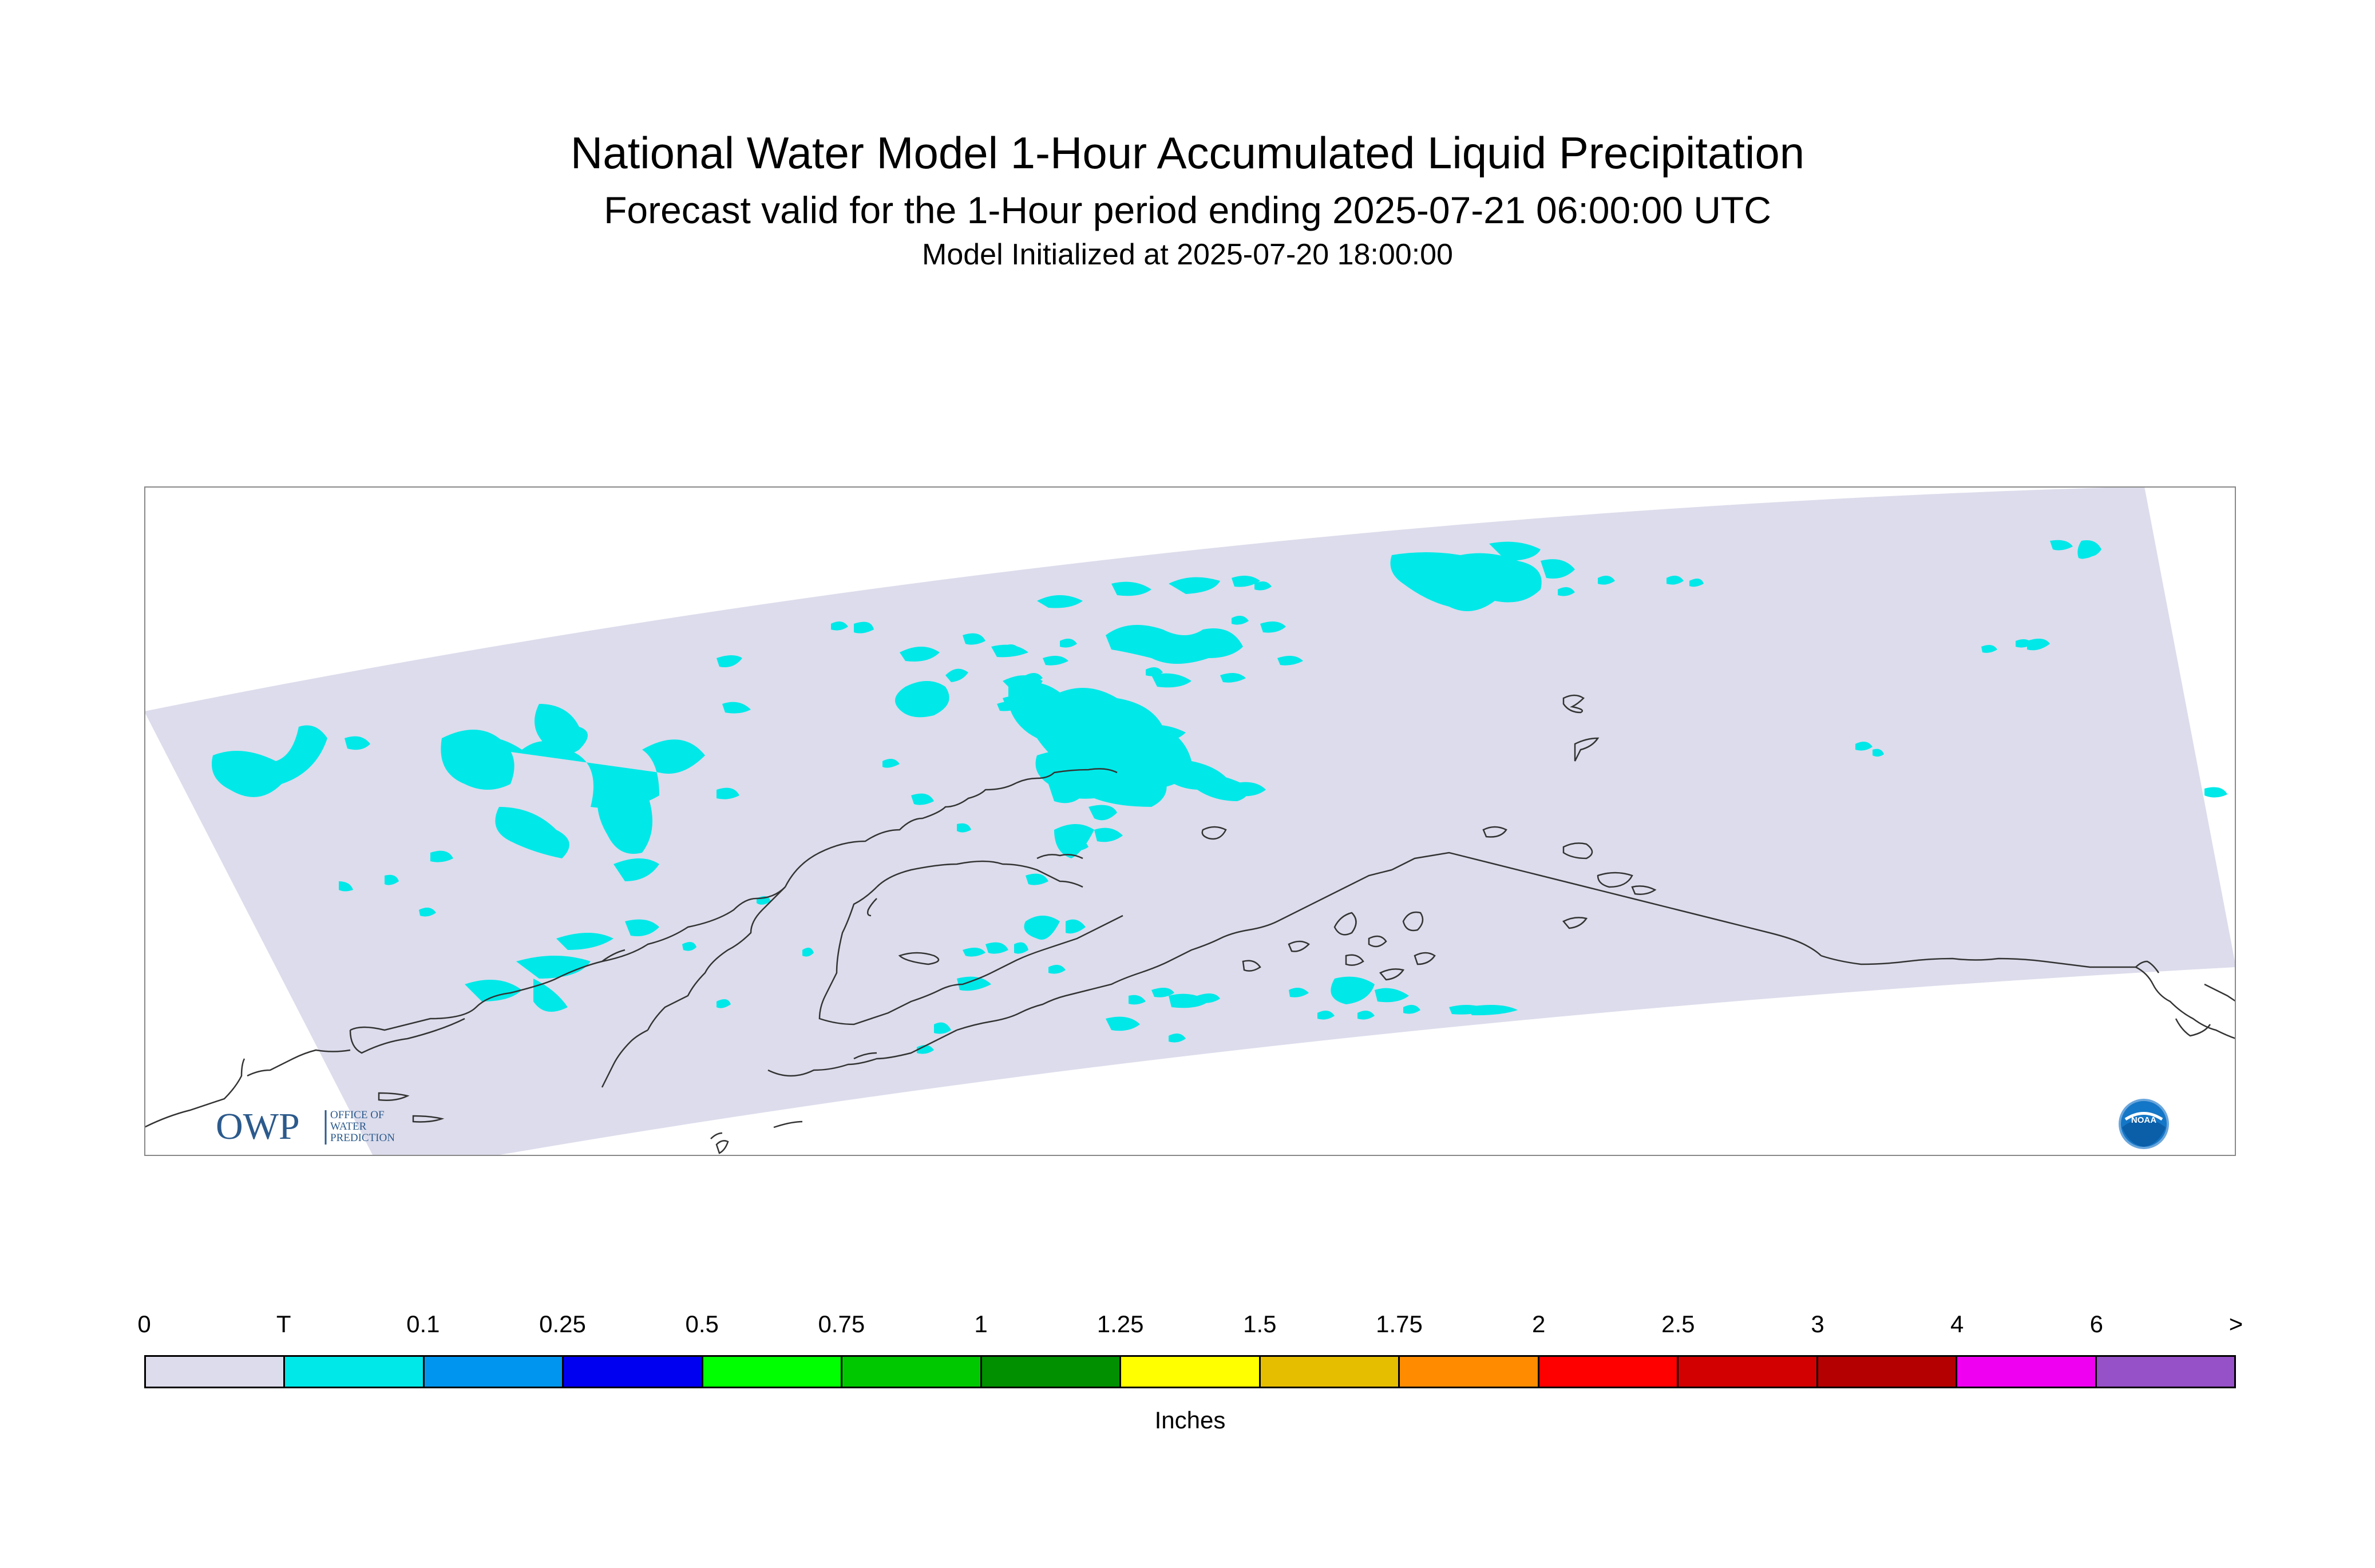 This screenshot has height=1568, width=2375. Describe the element at coordinates (842, 1323) in the screenshot. I see `legend-tick-label: 0.75` at that location.